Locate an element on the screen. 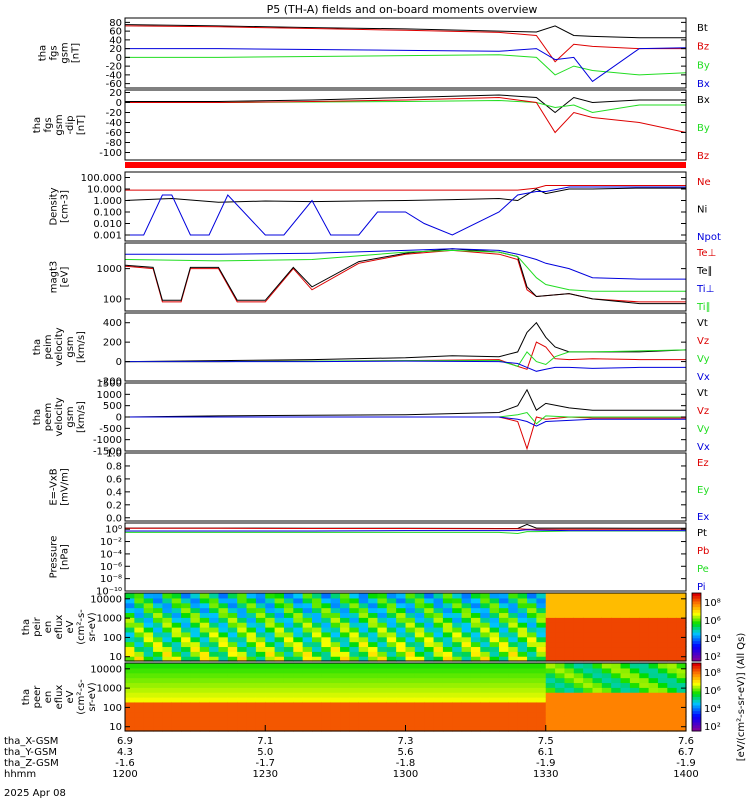 The height and width of the screenshot is (800, 750). colorbar-cell is located at coordinates (696, 684).